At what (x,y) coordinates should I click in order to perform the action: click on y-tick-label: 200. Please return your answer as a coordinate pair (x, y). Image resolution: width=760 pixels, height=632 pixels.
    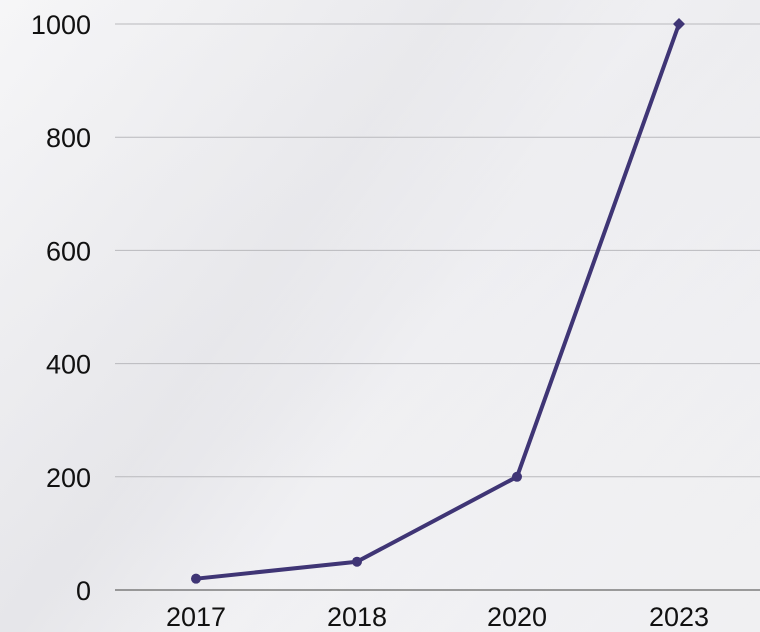
    Looking at the image, I should click on (68, 478).